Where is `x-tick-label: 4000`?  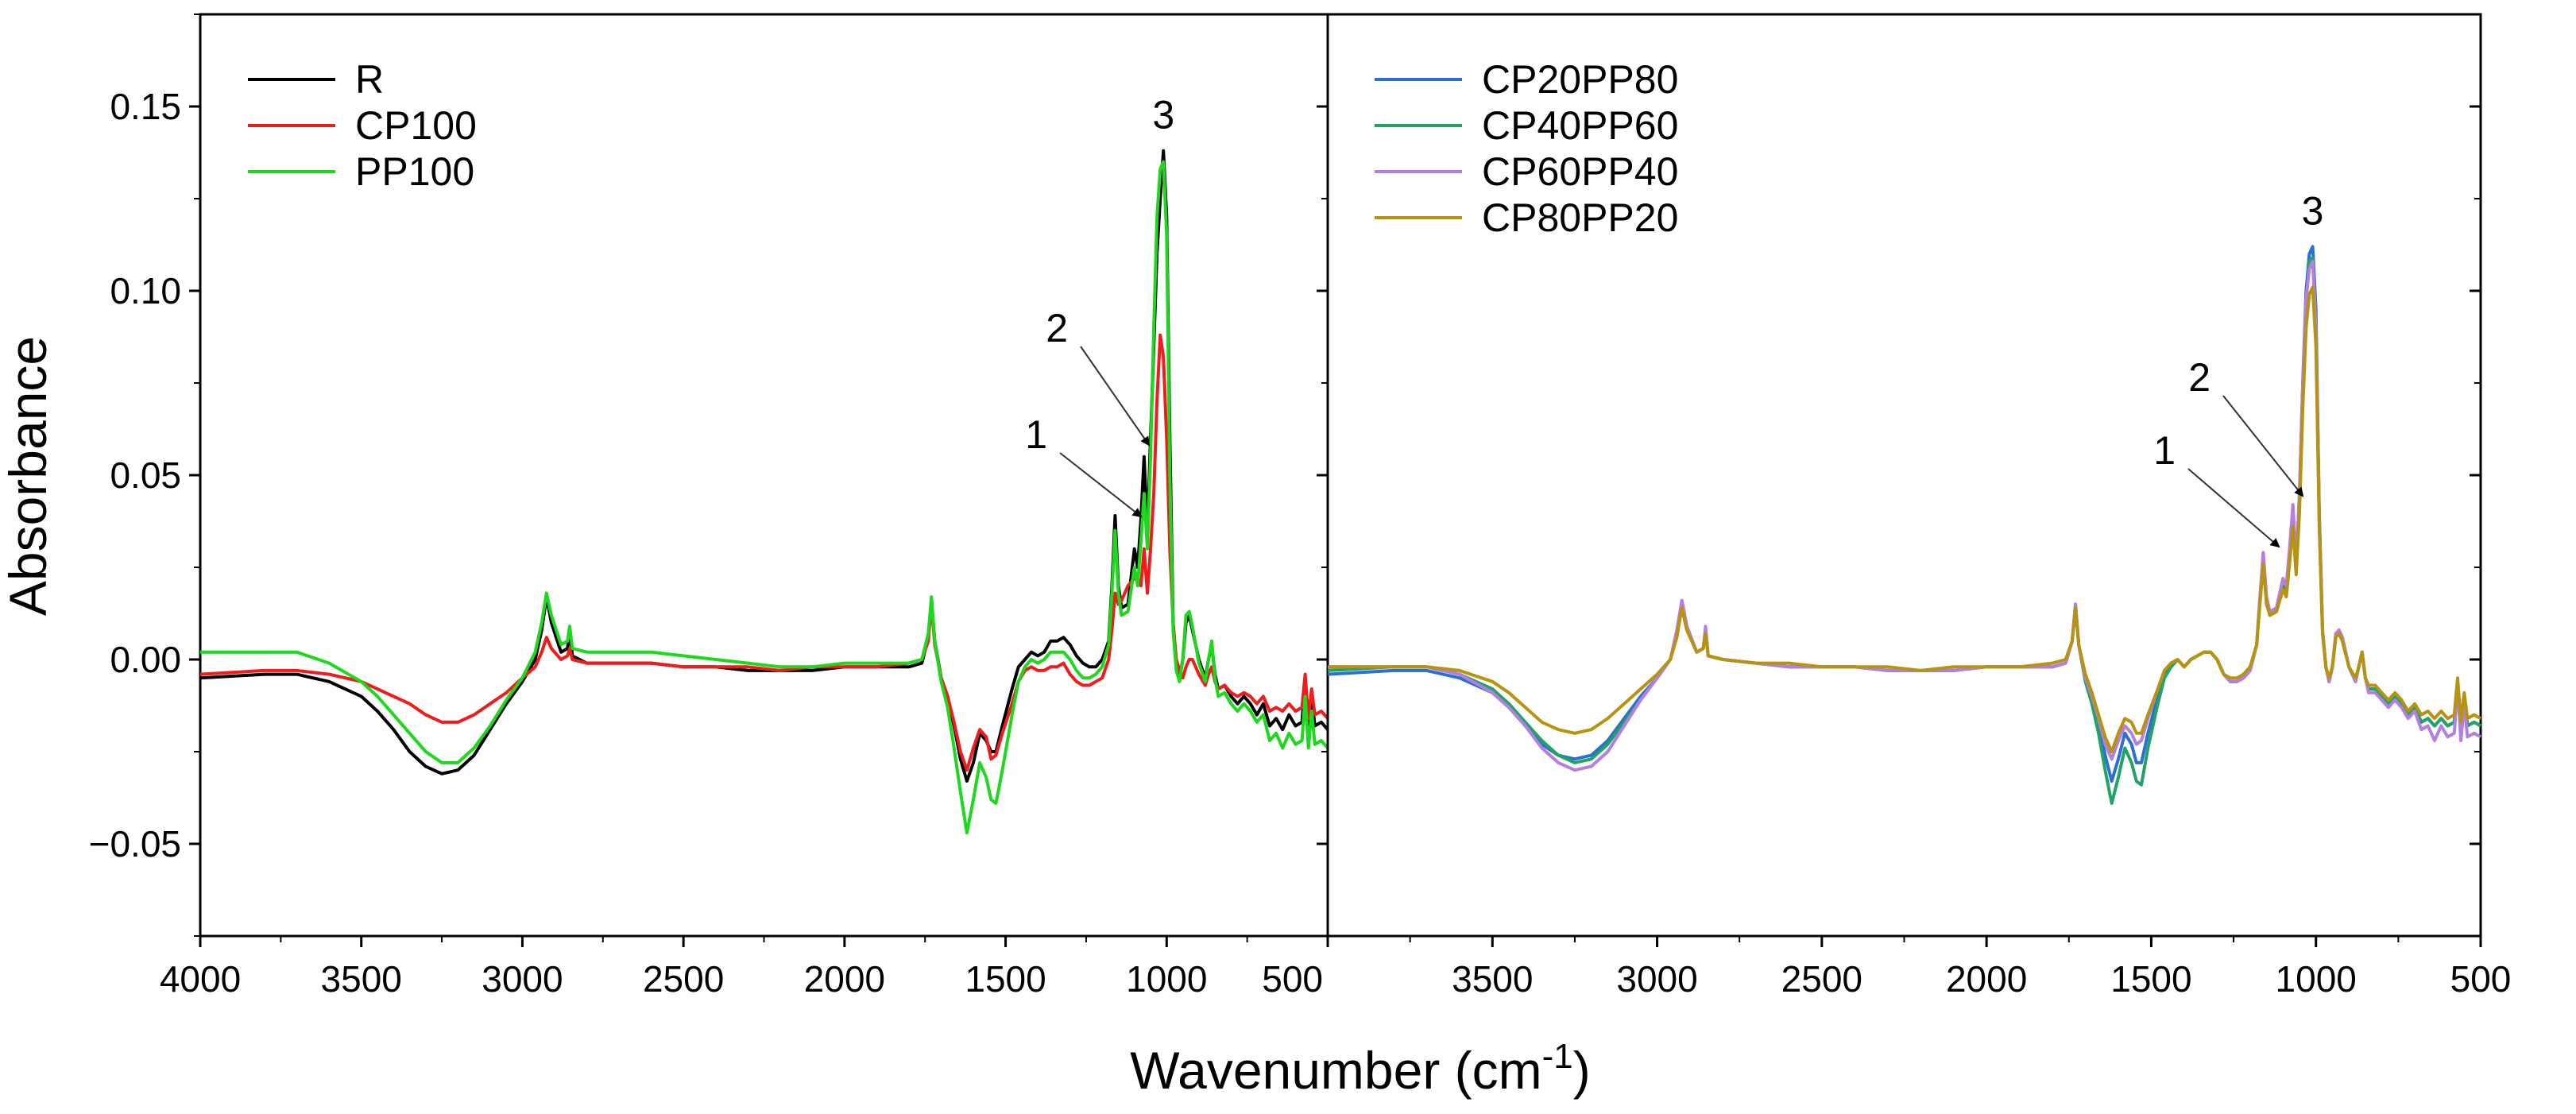 x-tick-label: 4000 is located at coordinates (200, 979).